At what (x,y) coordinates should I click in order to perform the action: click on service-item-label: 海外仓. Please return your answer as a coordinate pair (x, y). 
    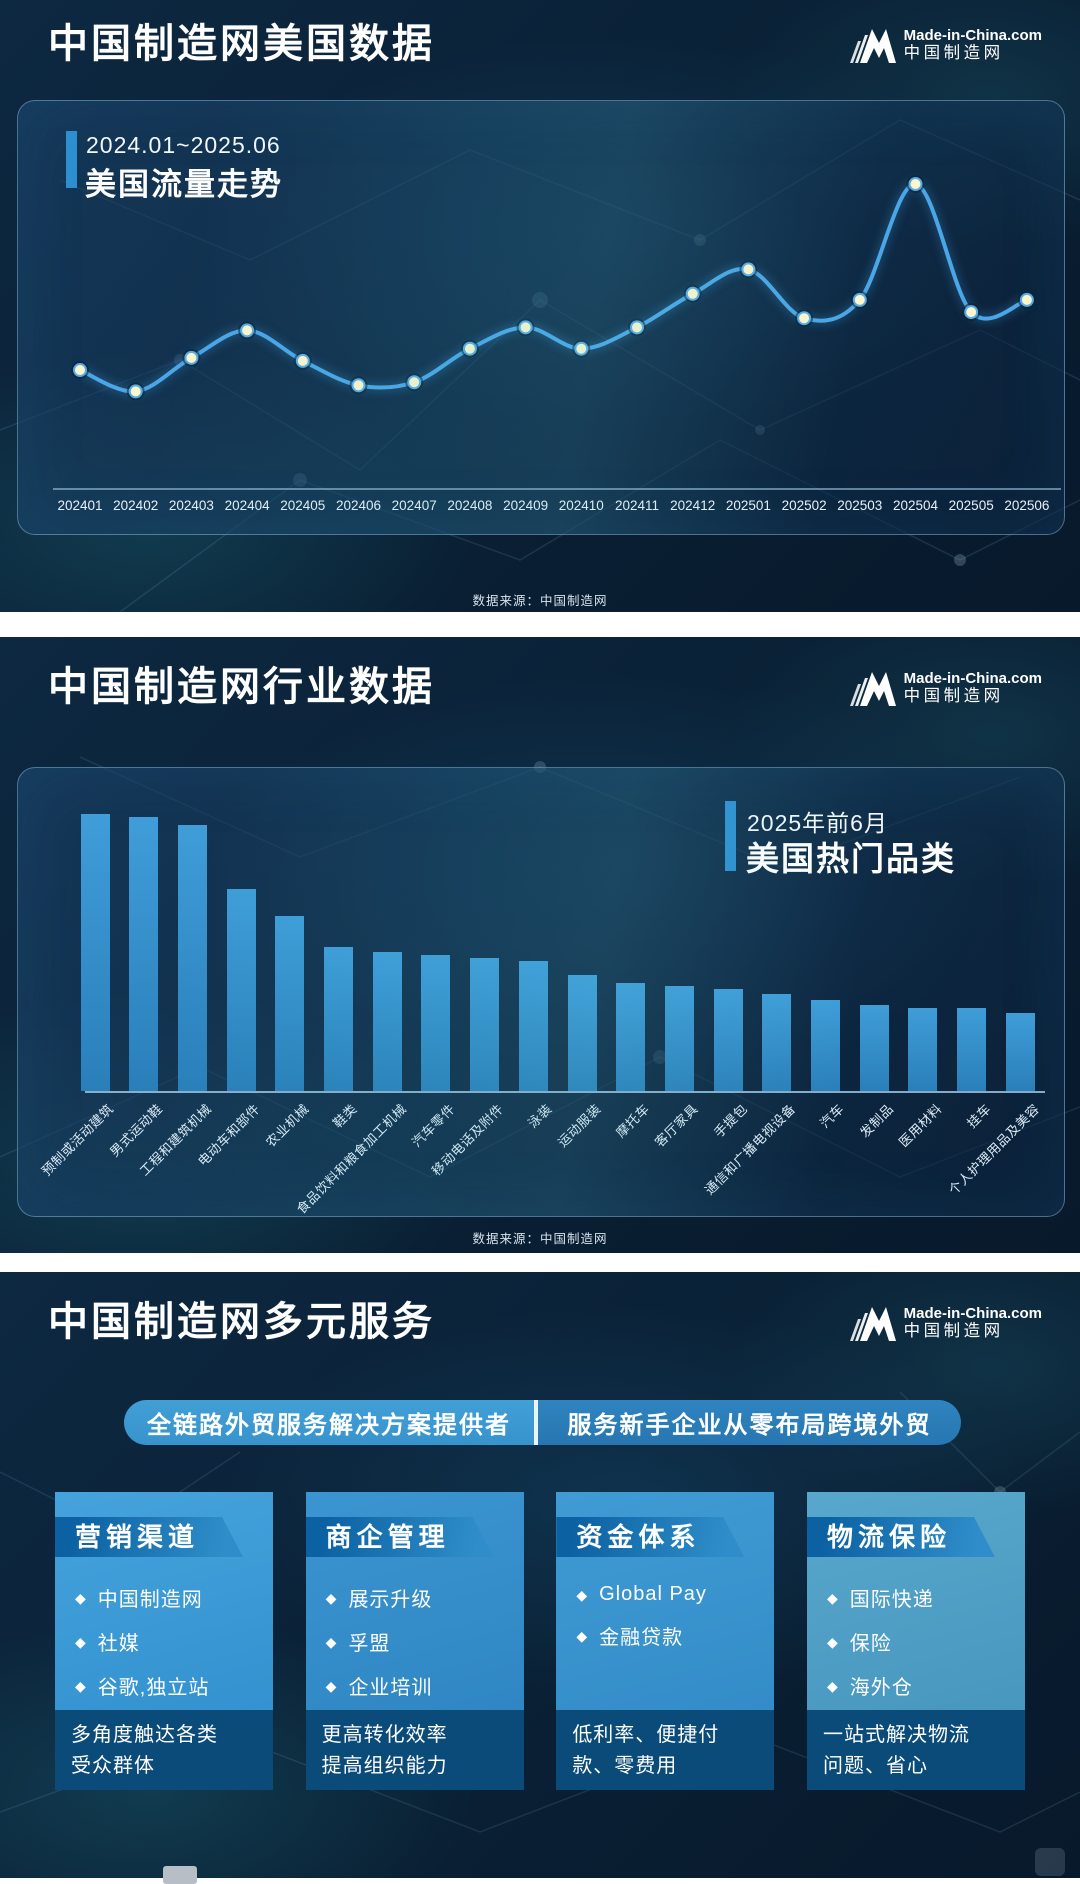
    Looking at the image, I should click on (881, 1688).